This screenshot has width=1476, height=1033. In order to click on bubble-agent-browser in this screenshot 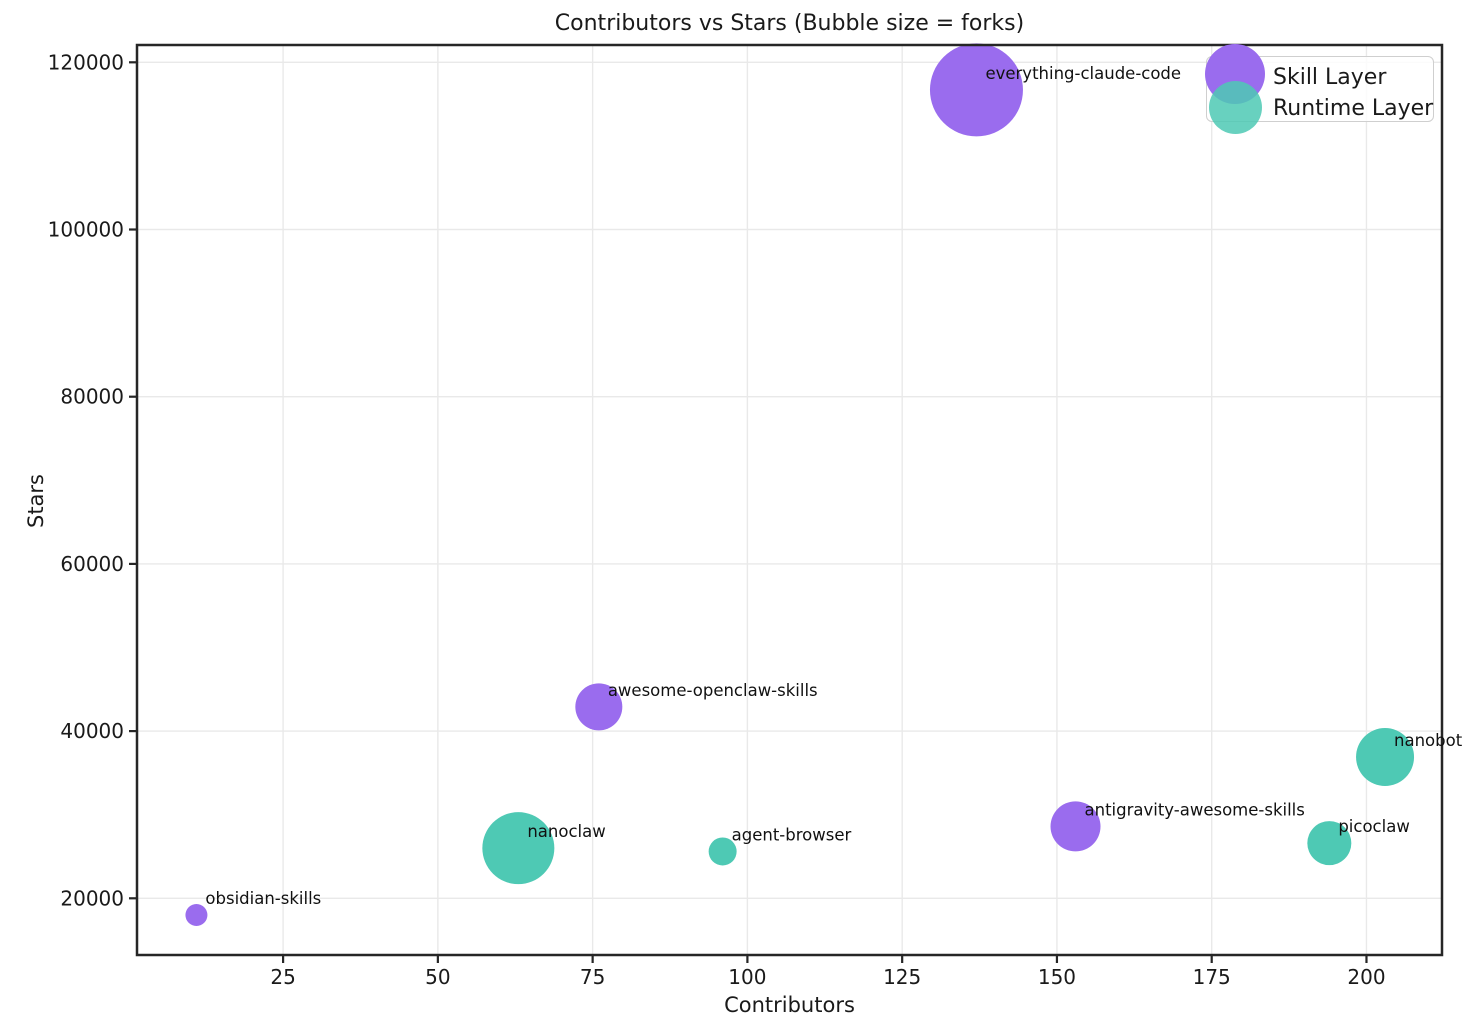, I will do `click(722, 851)`.